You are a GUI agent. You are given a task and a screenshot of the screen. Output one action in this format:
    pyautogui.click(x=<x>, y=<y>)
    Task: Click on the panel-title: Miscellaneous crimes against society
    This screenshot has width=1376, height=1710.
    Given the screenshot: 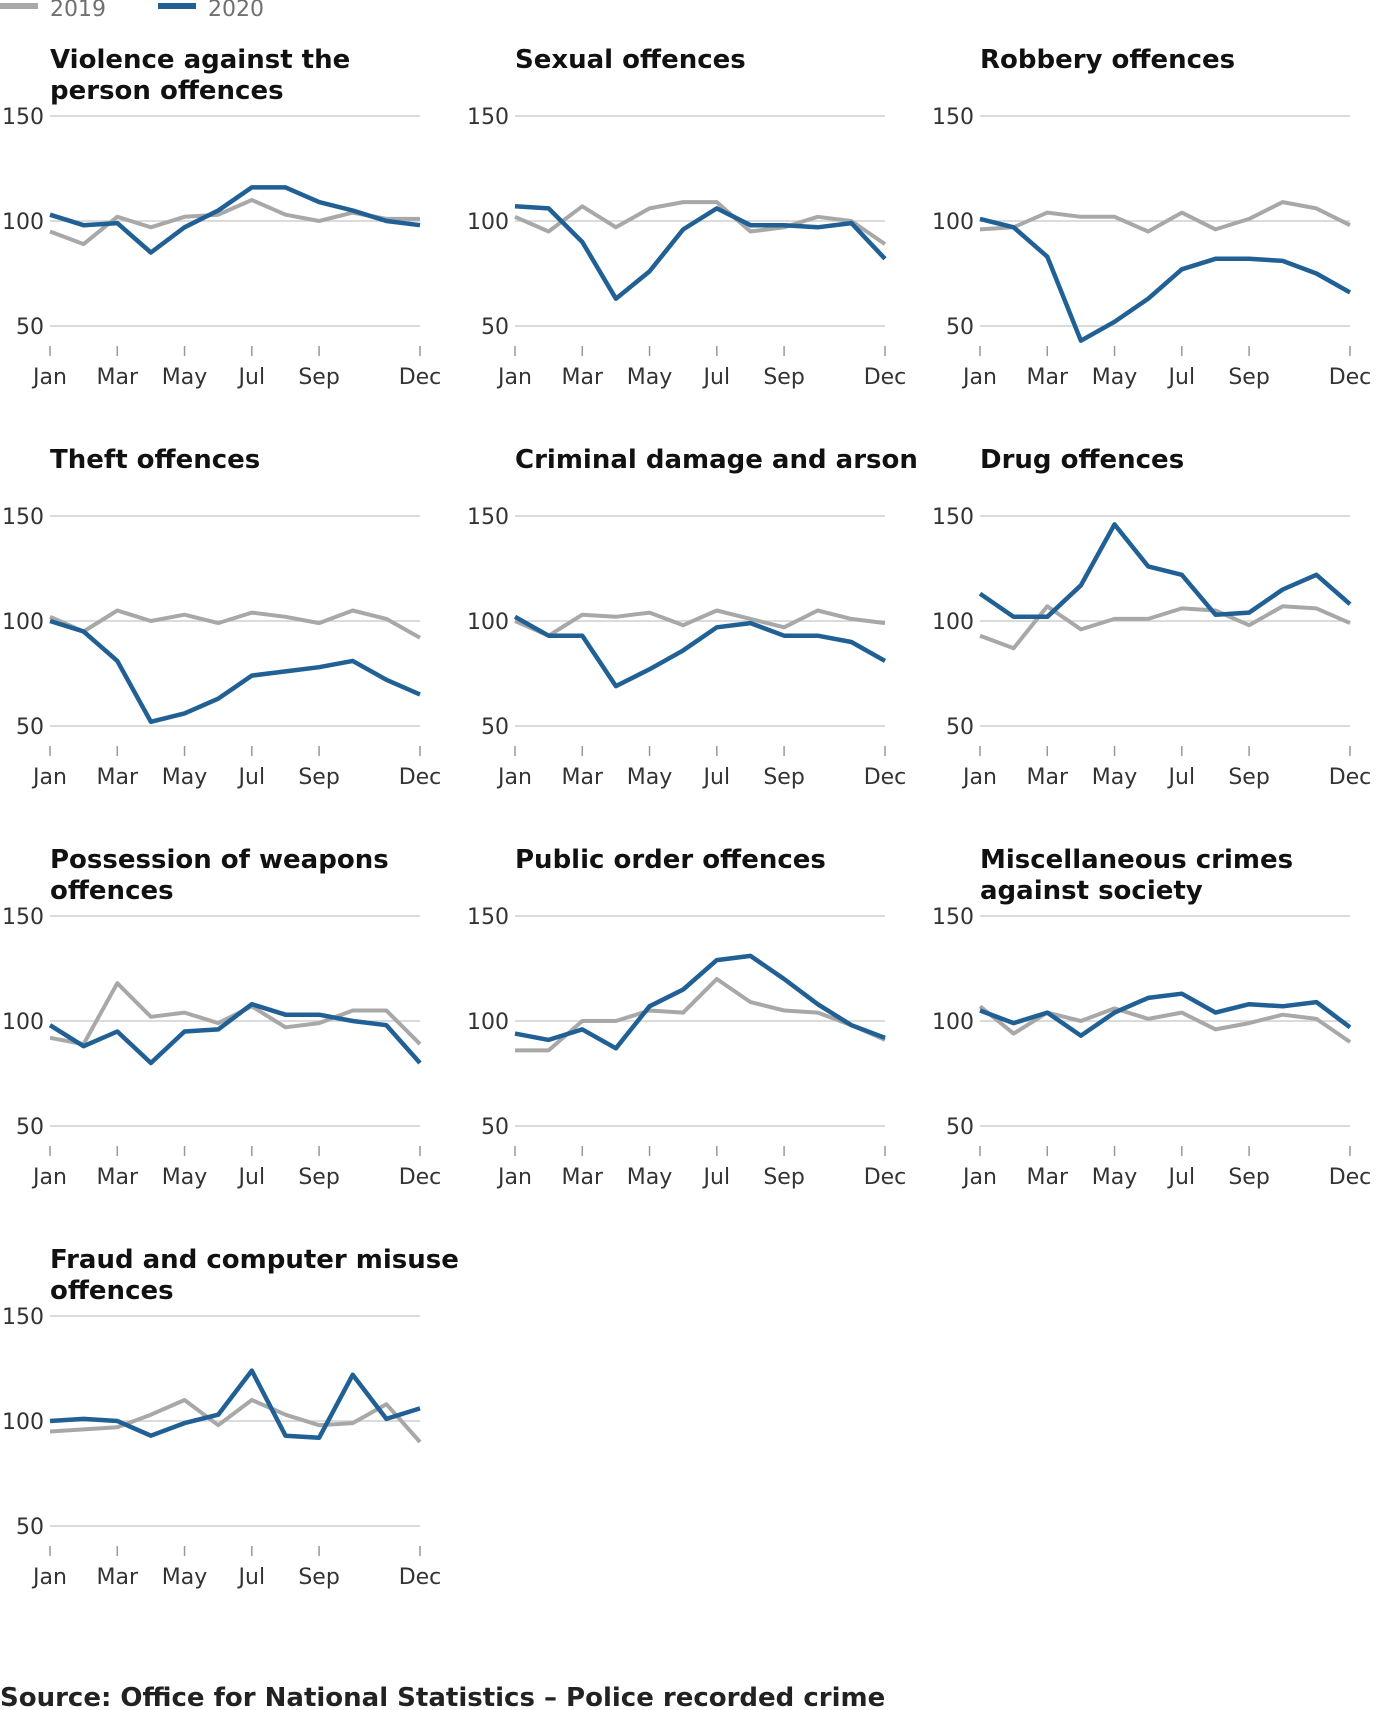 What is the action you would take?
    pyautogui.click(x=1136, y=875)
    